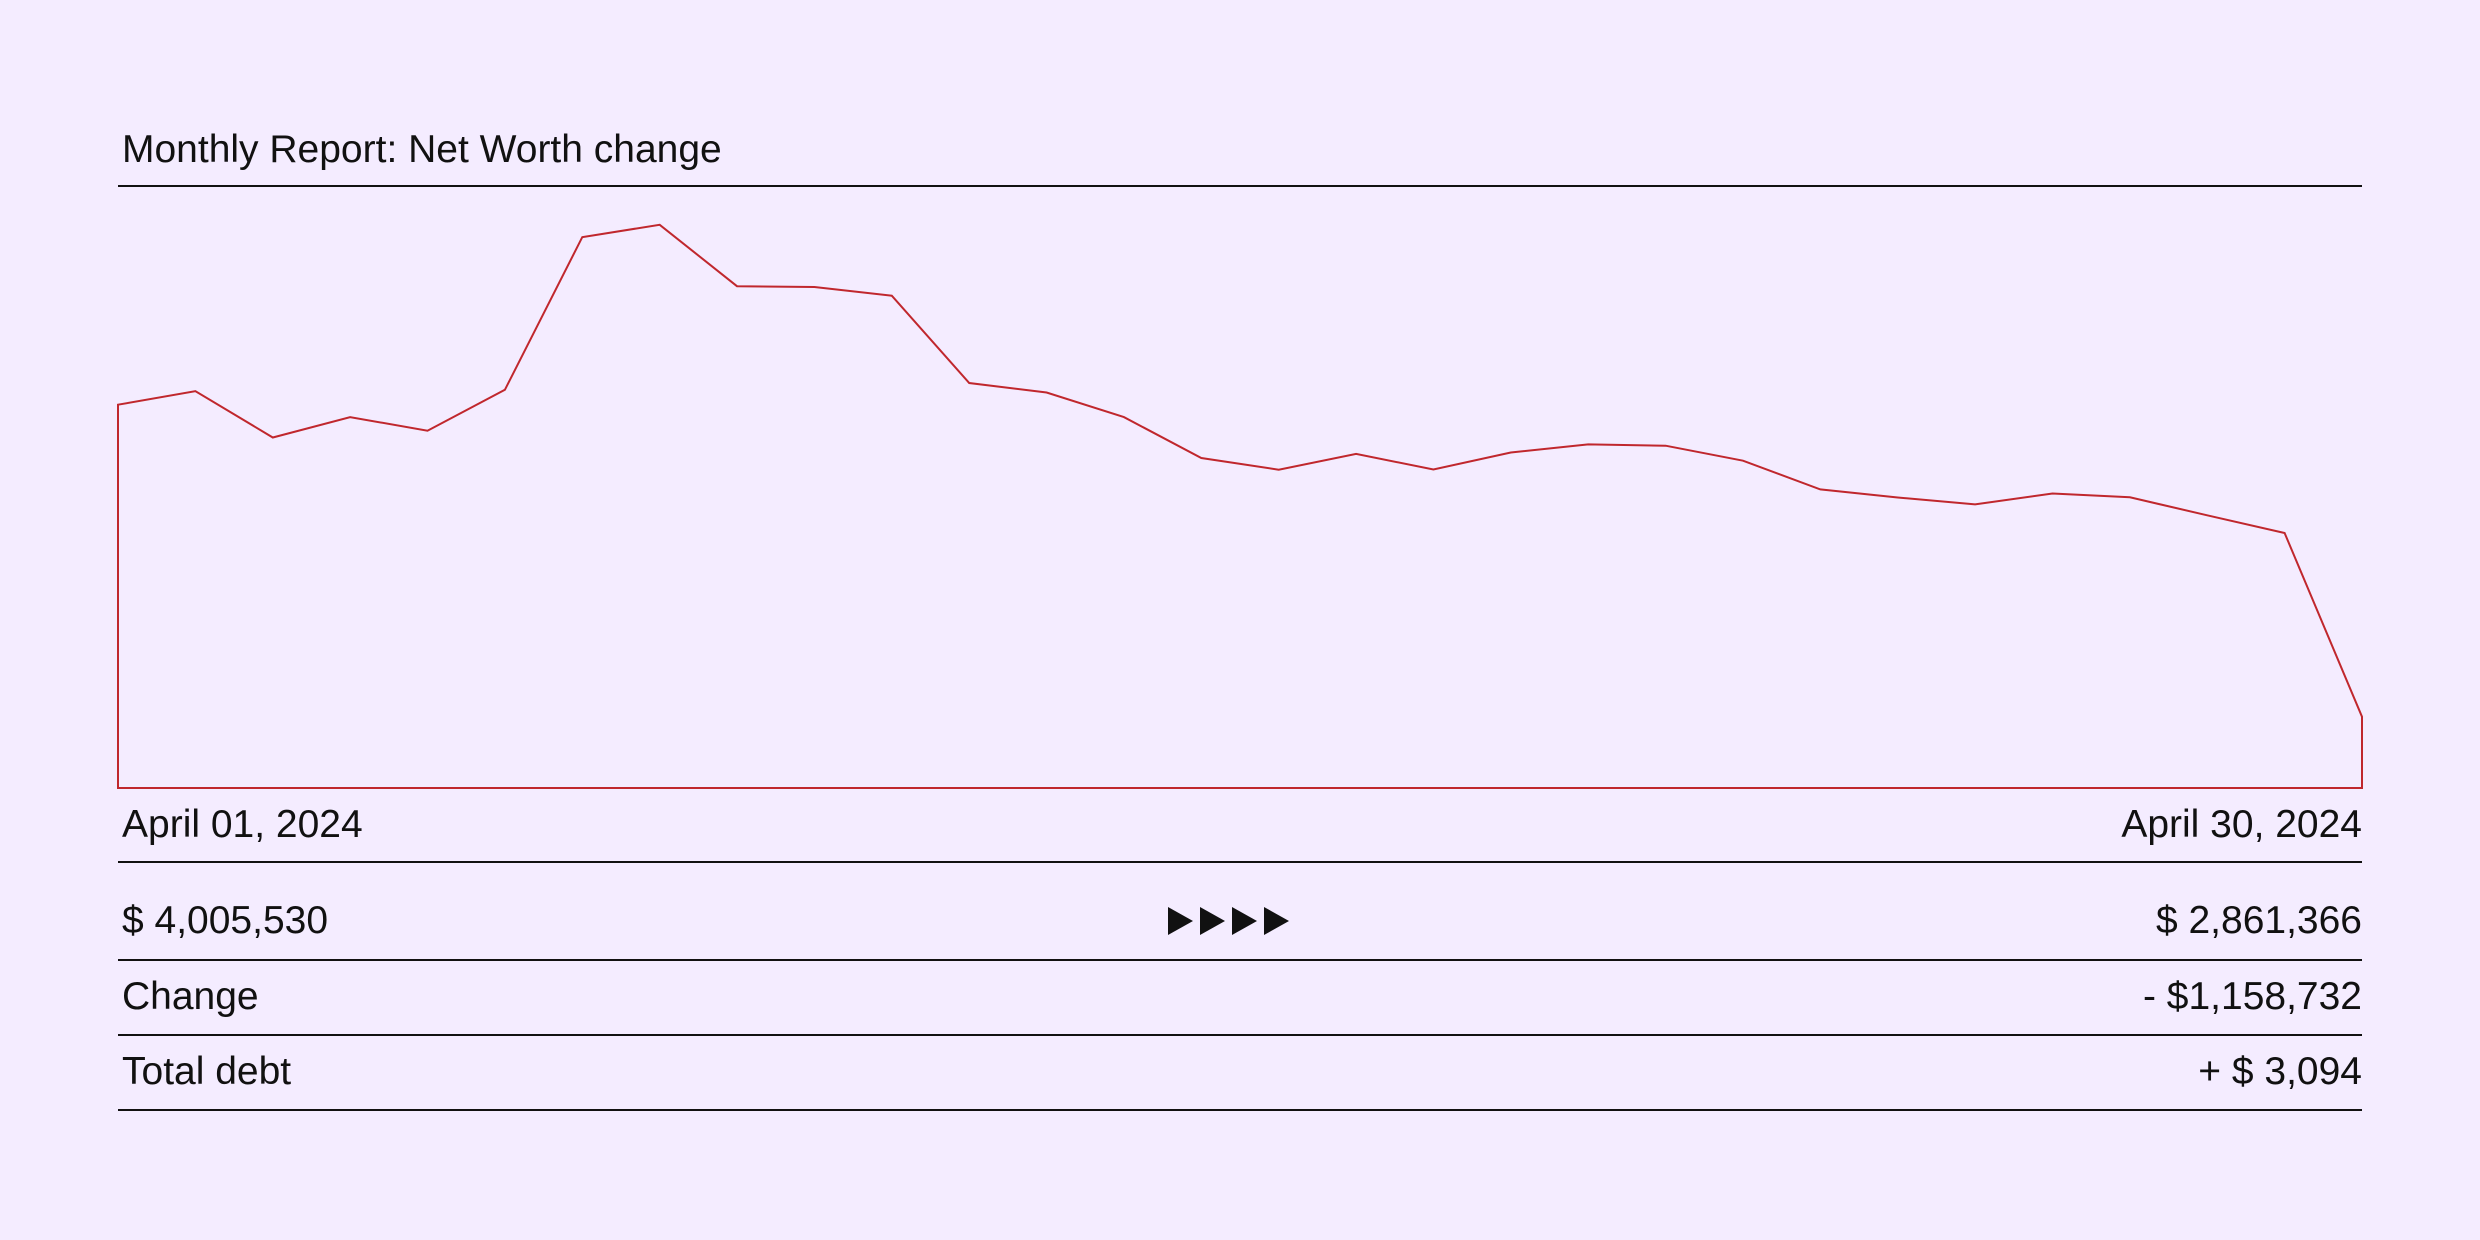  Describe the element at coordinates (1240, 825) in the screenshot. I see `date-range-row: April 01, 2024 April 30, 2024` at that location.